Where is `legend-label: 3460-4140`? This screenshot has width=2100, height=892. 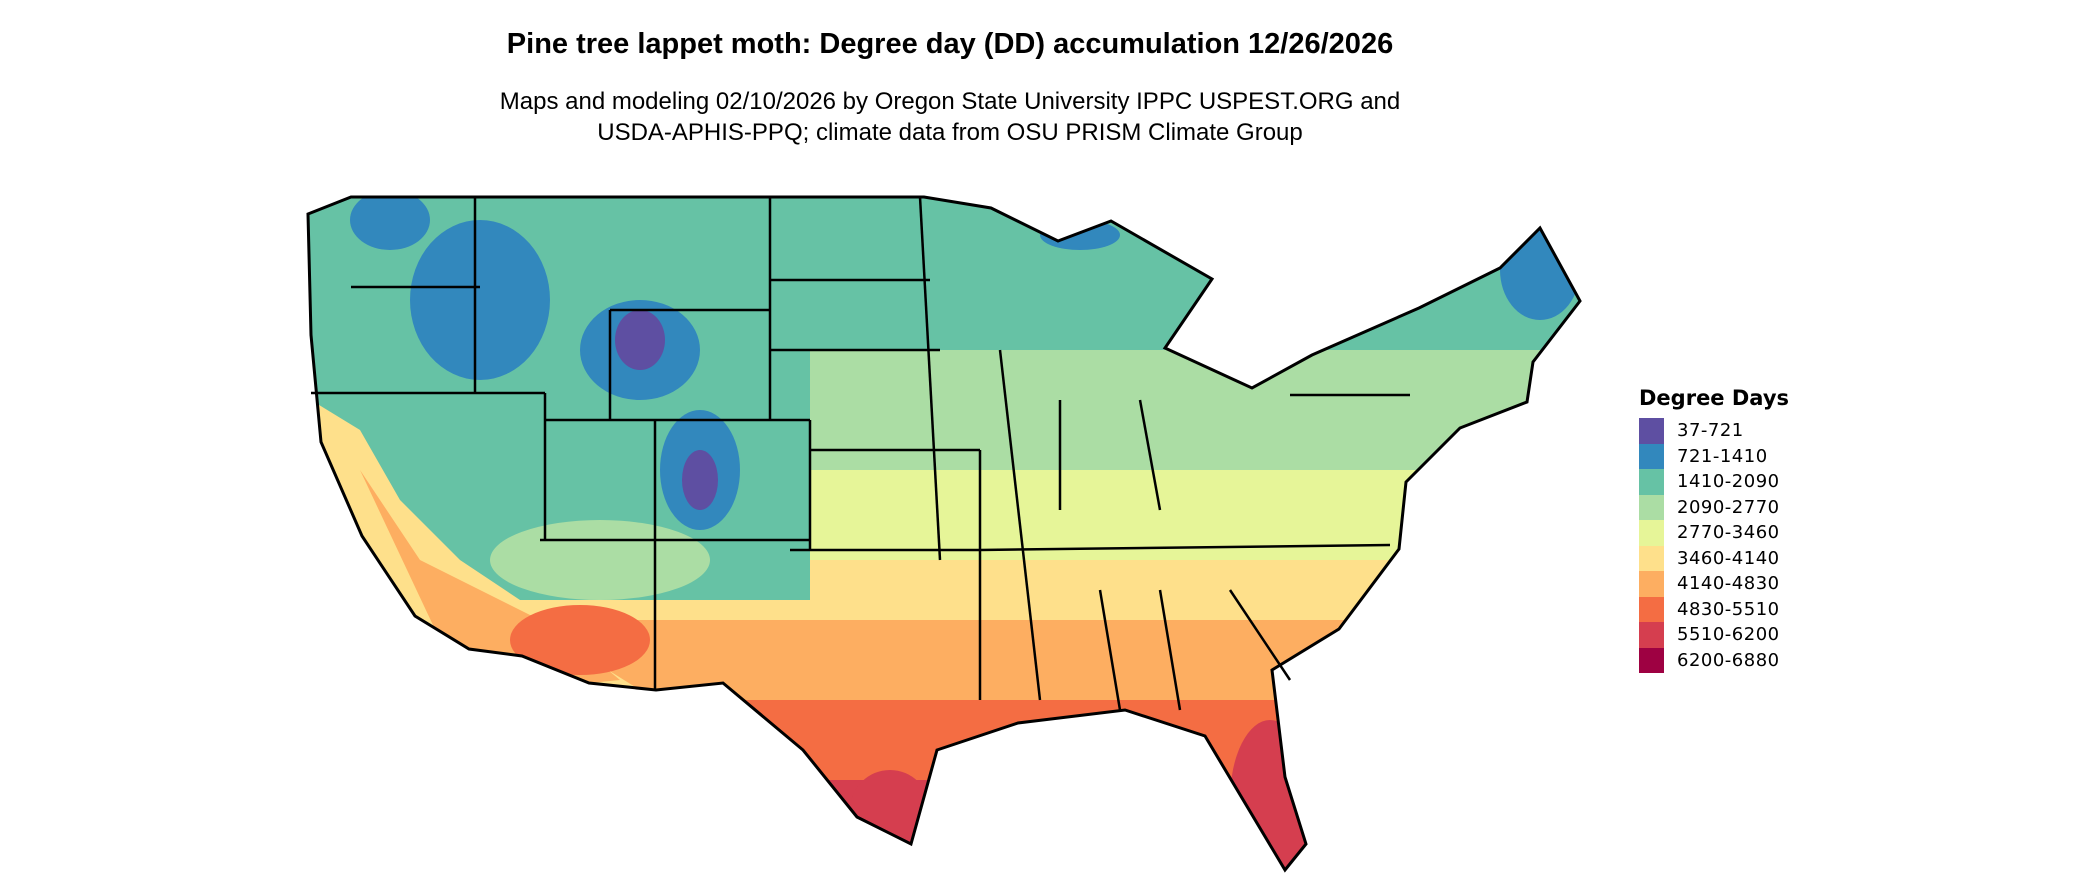 legend-label: 3460-4140 is located at coordinates (1728, 558).